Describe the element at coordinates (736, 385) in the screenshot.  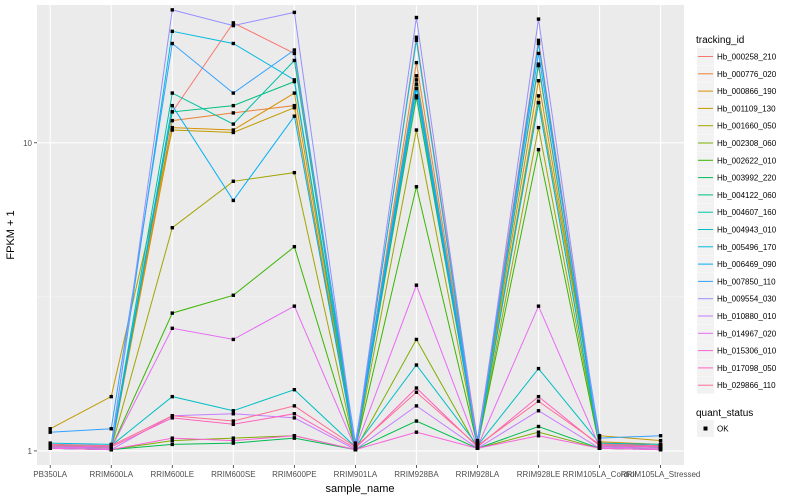
I see `legend-item: Hb_029866_110` at that location.